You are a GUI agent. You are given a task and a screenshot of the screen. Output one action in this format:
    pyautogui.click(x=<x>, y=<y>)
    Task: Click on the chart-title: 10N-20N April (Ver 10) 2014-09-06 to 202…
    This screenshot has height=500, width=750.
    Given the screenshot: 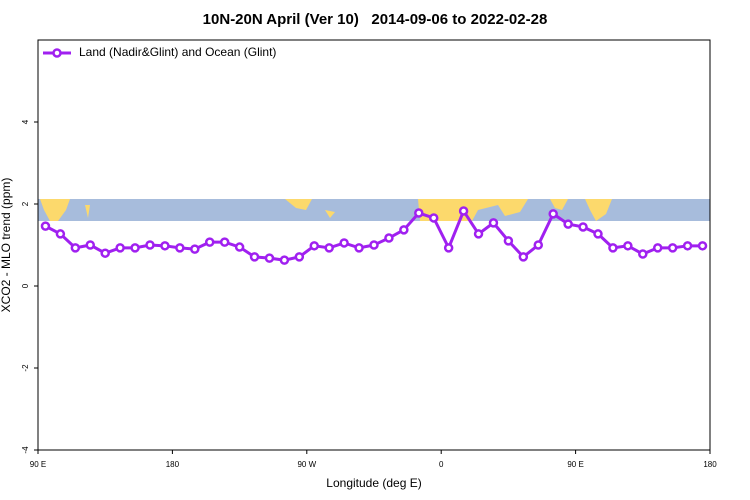 What is the action you would take?
    pyautogui.click(x=375, y=19)
    